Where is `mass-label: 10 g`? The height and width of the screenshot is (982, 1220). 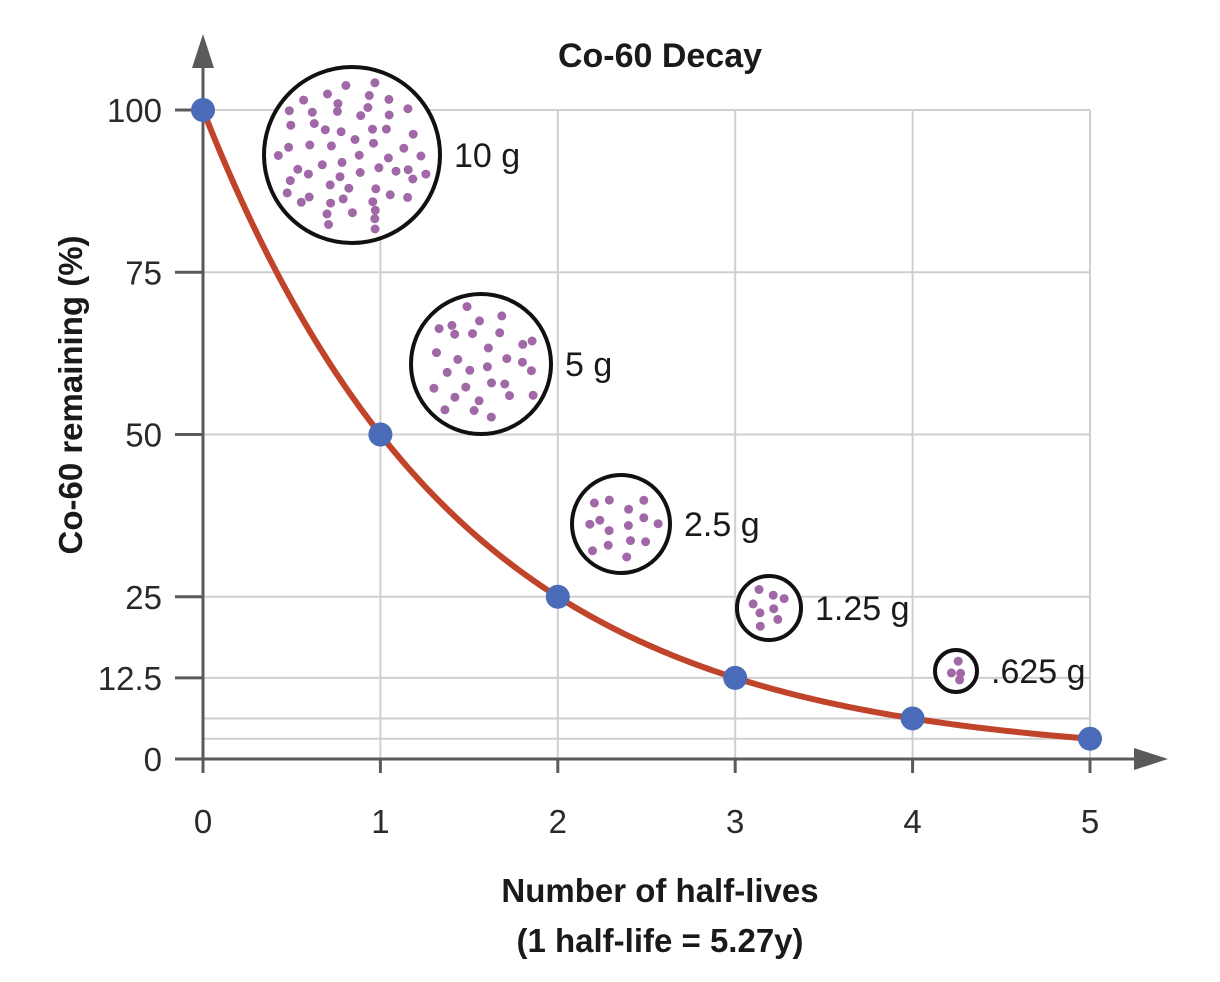
mass-label: 10 g is located at coordinates (487, 156).